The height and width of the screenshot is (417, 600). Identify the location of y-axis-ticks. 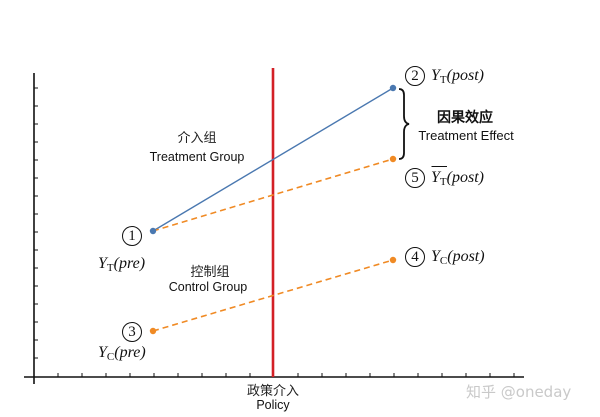
(36, 223).